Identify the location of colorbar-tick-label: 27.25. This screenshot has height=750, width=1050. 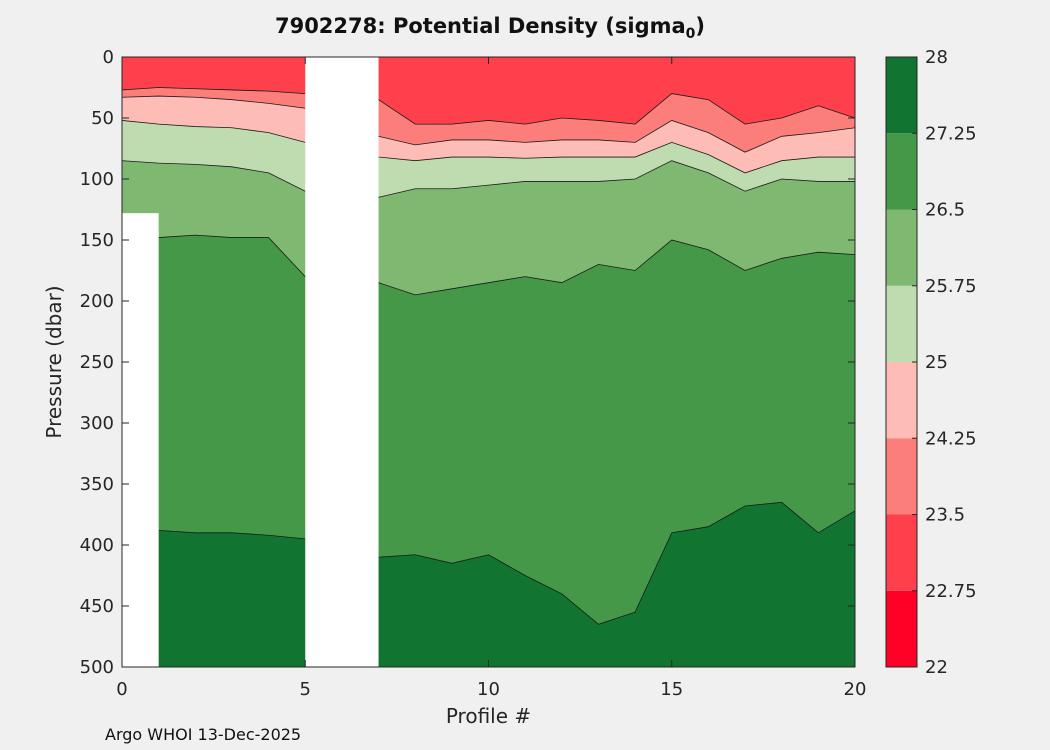
(951, 133).